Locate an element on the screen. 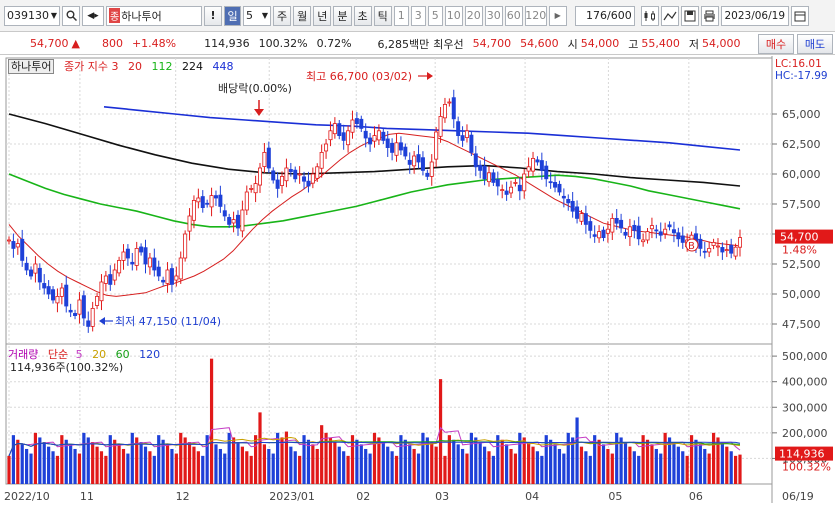  stock-name-field: 종 하나투어 is located at coordinates (154, 15).